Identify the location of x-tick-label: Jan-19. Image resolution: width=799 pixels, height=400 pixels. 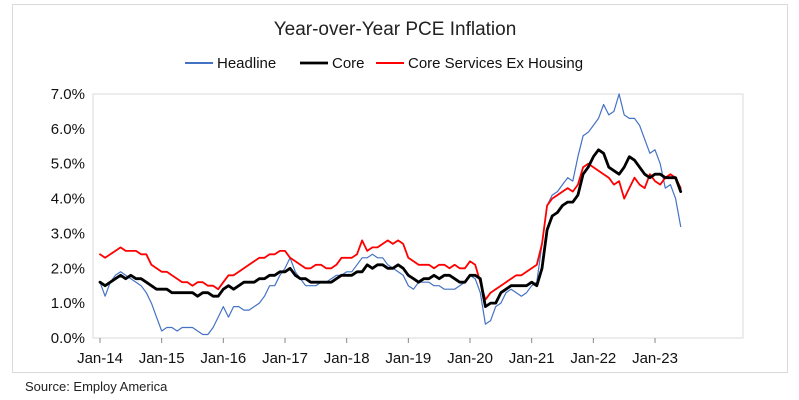
(408, 358).